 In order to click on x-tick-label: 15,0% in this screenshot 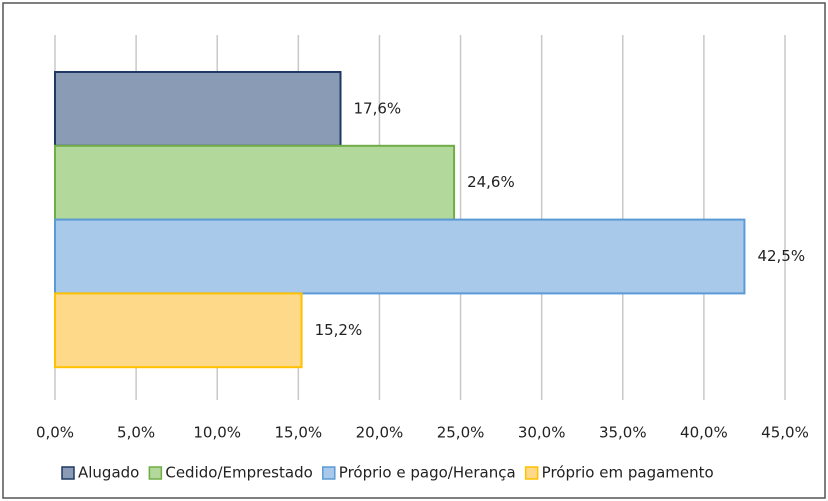, I will do `click(299, 433)`.